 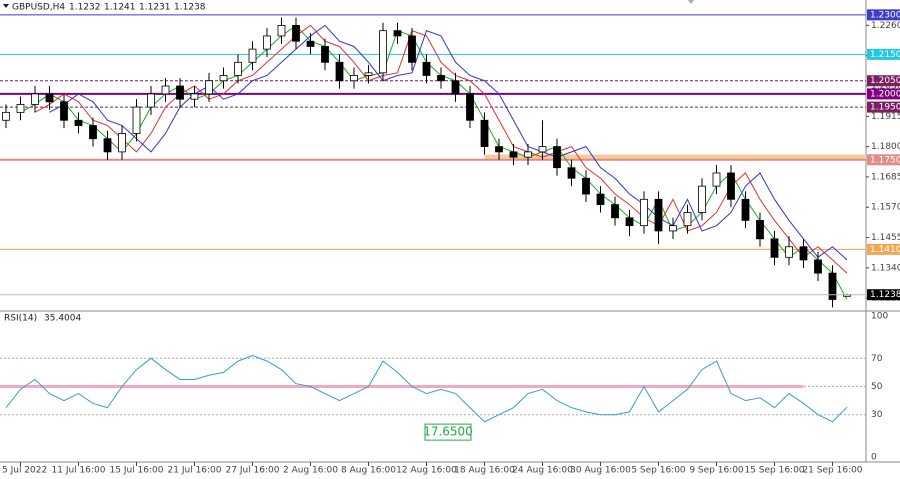 What do you see at coordinates (885, 26) in the screenshot?
I see `y-tick-label: 1.2260` at bounding box center [885, 26].